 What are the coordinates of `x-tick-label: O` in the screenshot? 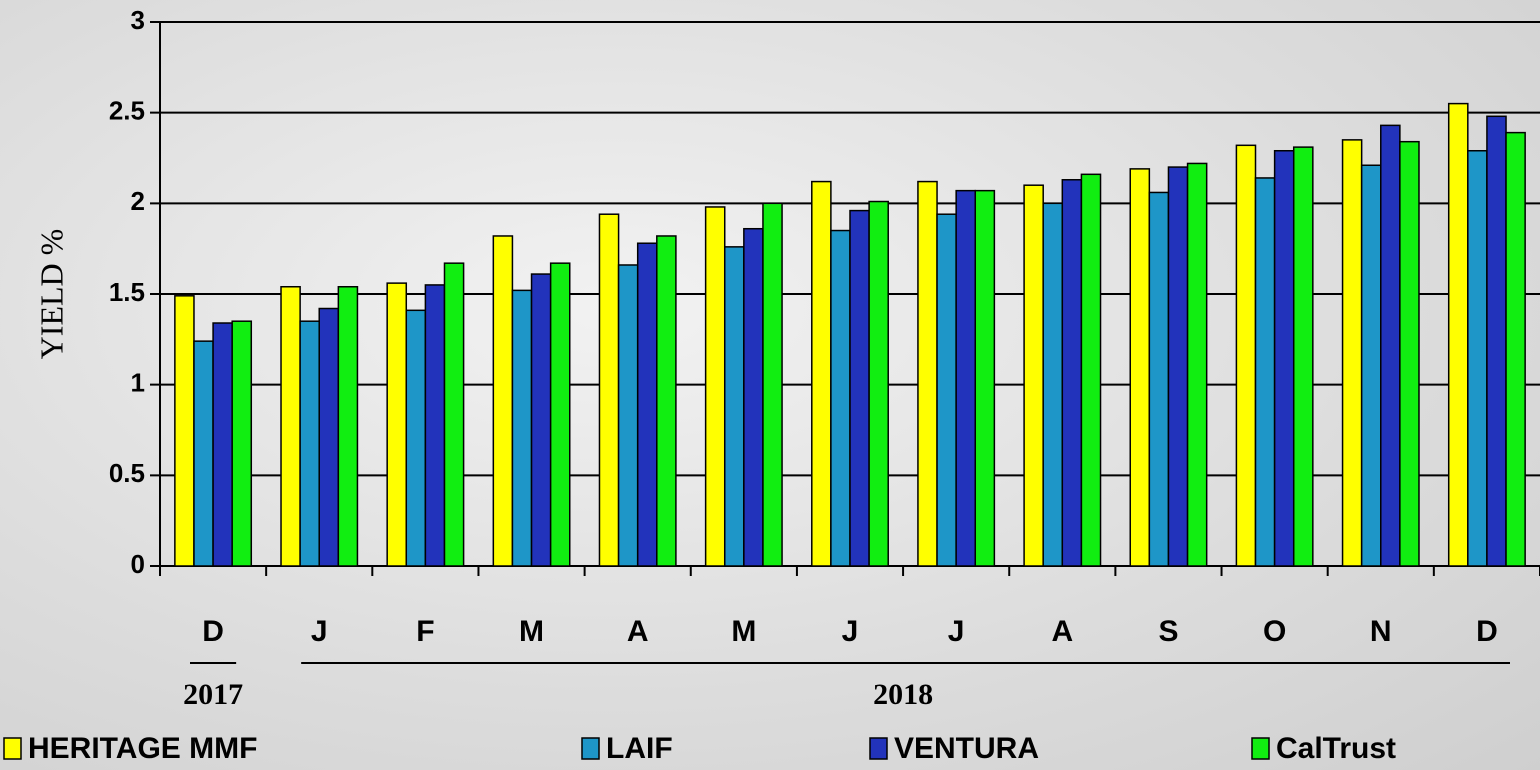 It's located at (1274, 631).